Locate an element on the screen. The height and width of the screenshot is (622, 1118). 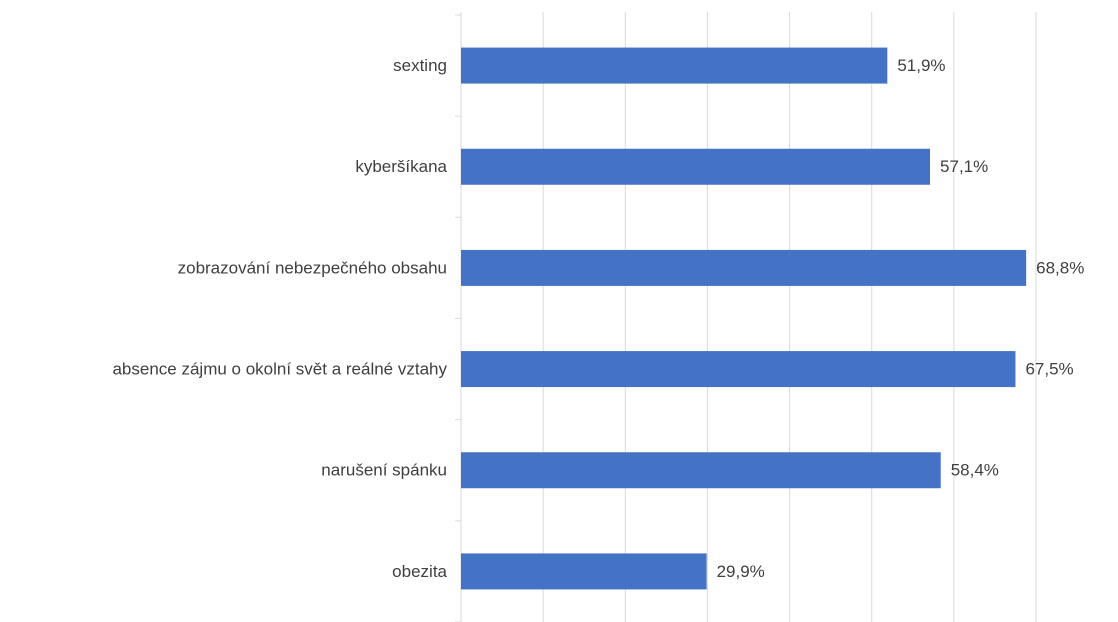
data-label: 29,9% is located at coordinates (741, 571).